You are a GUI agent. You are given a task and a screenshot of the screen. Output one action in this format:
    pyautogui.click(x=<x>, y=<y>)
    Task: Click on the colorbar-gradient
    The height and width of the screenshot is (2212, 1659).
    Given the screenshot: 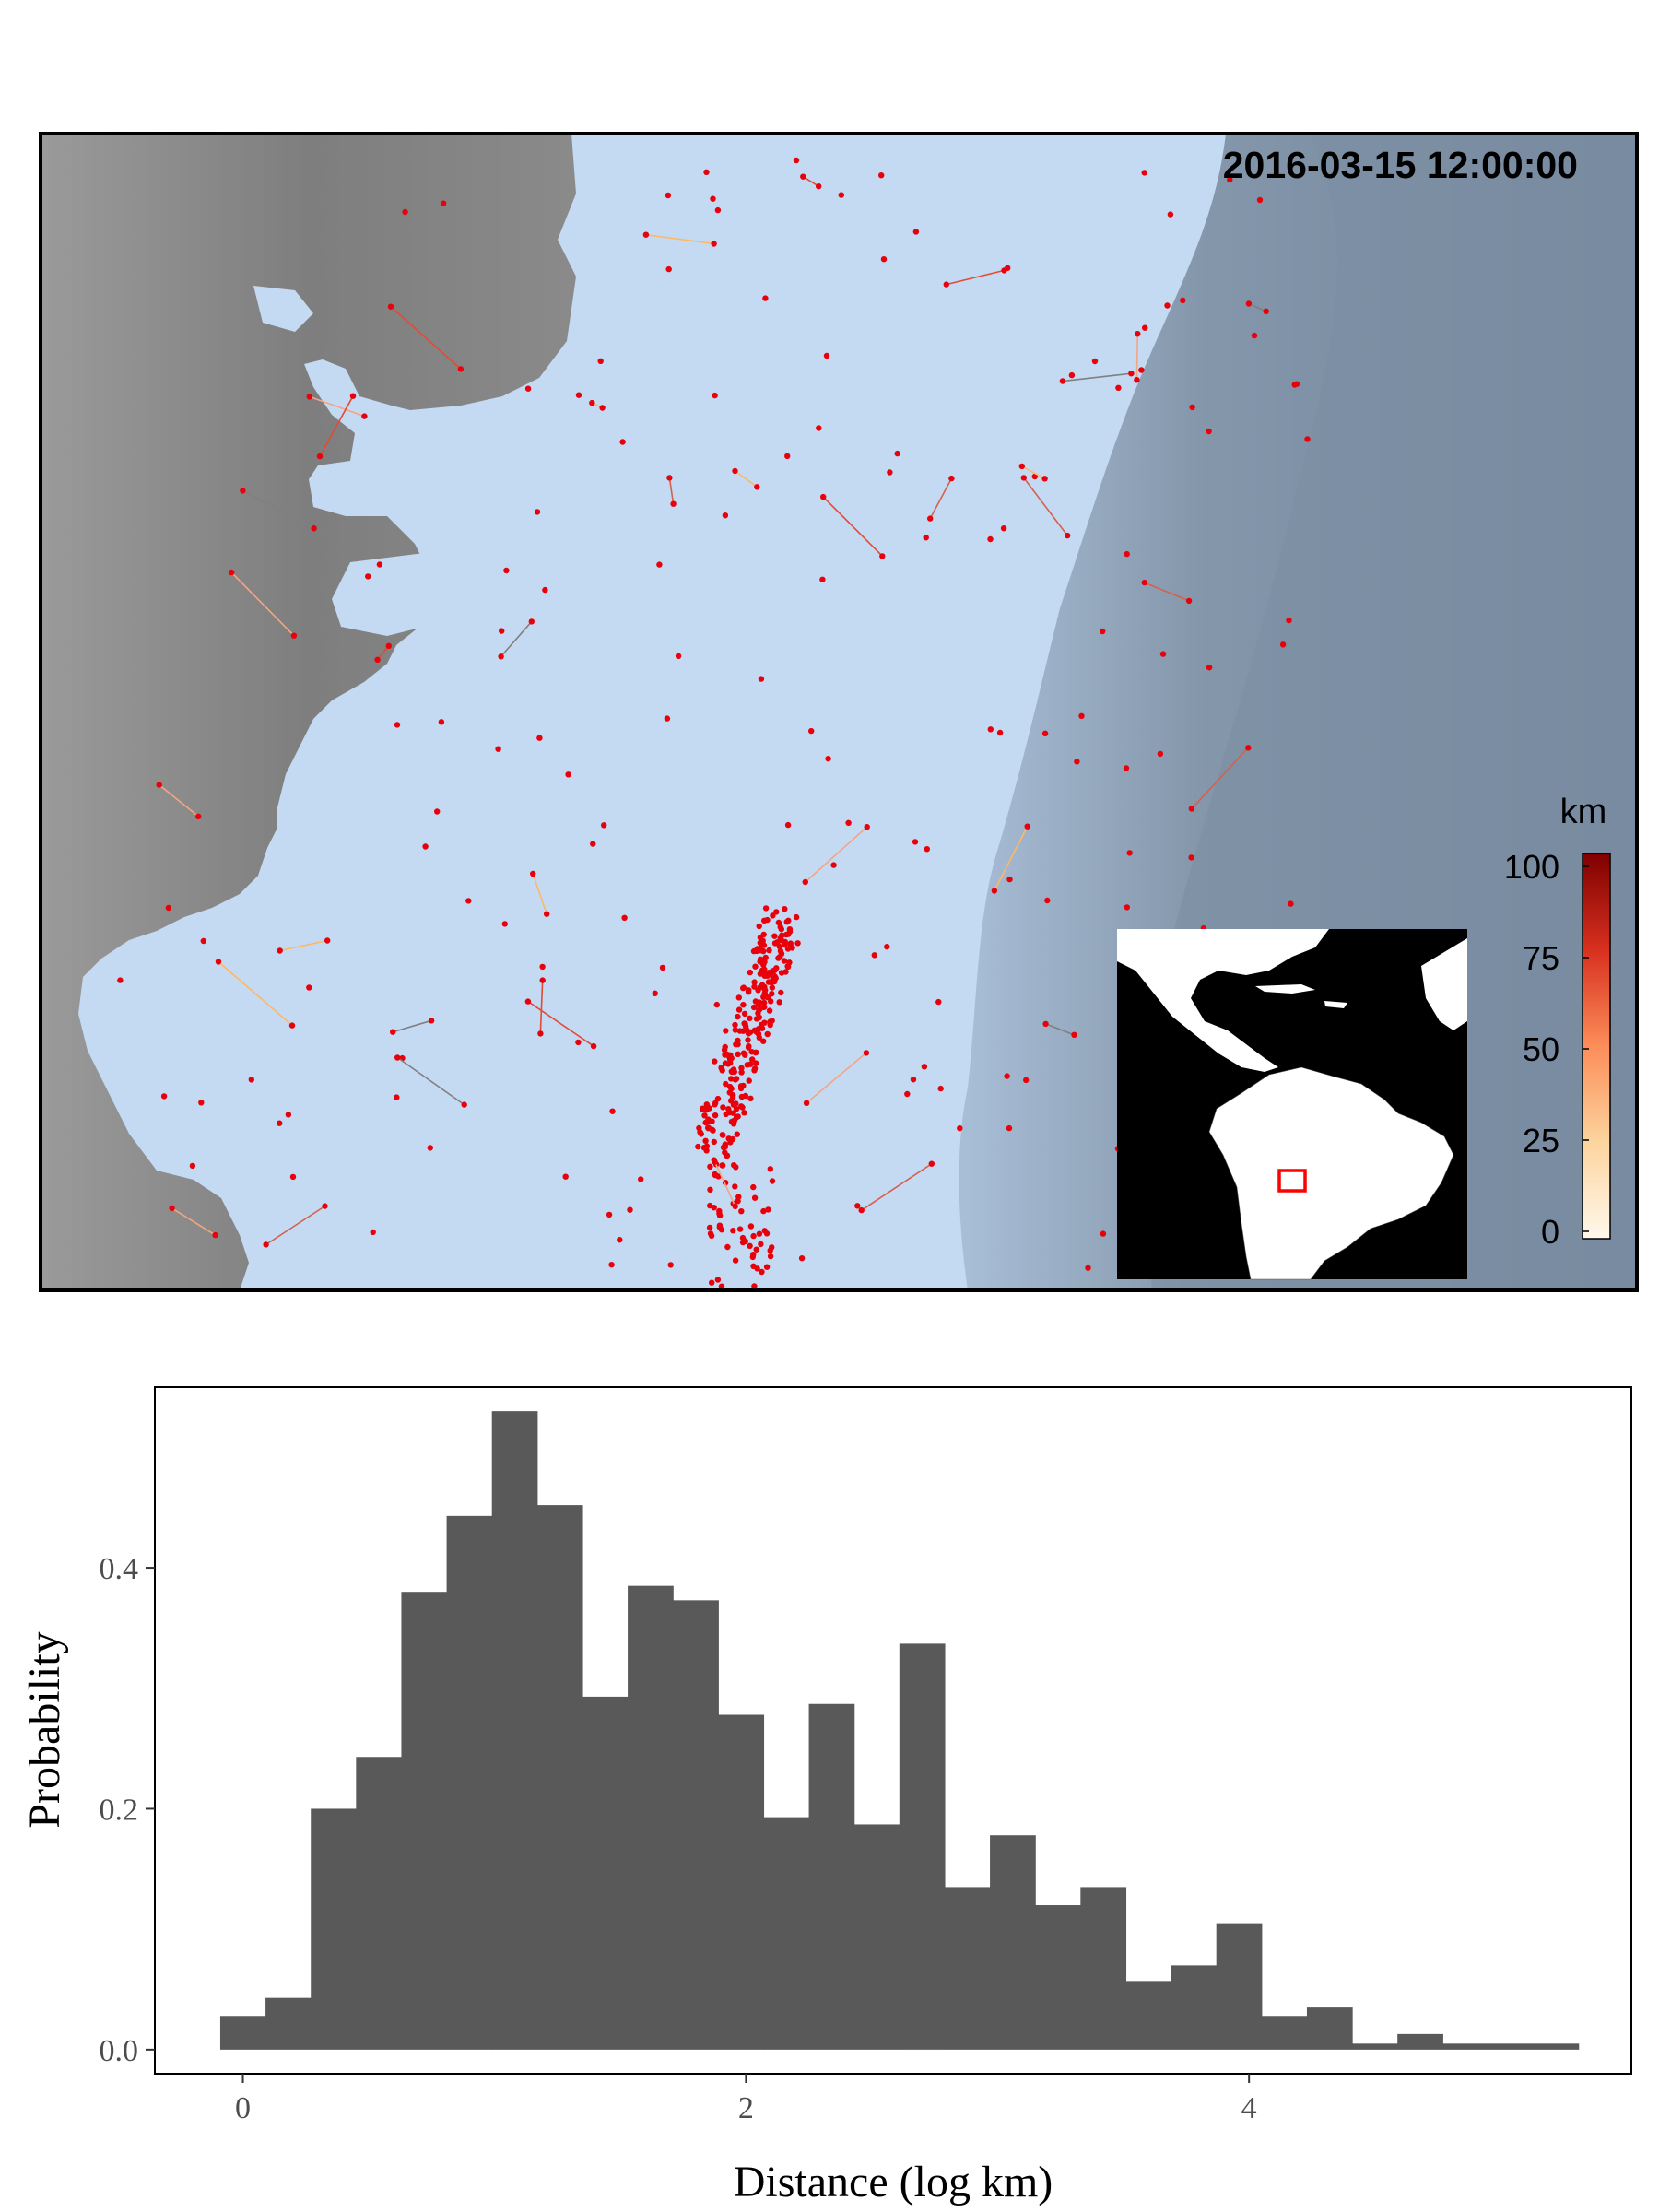 What is the action you would take?
    pyautogui.click(x=1596, y=1046)
    